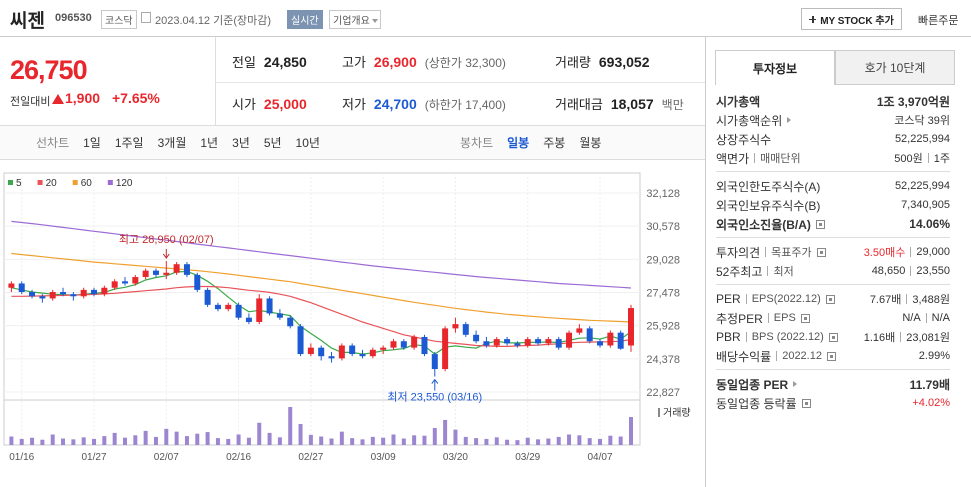 The height and width of the screenshot is (487, 971). What do you see at coordinates (833, 384) in the screenshot?
I see `info-row: 동일업종 PER 11.79배` at bounding box center [833, 384].